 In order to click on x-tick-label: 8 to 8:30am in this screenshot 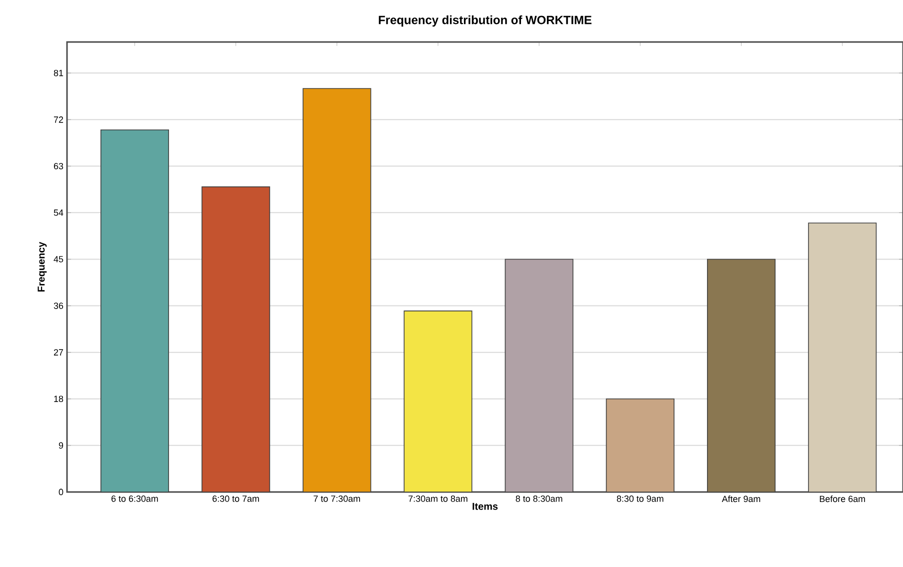, I will do `click(539, 499)`.